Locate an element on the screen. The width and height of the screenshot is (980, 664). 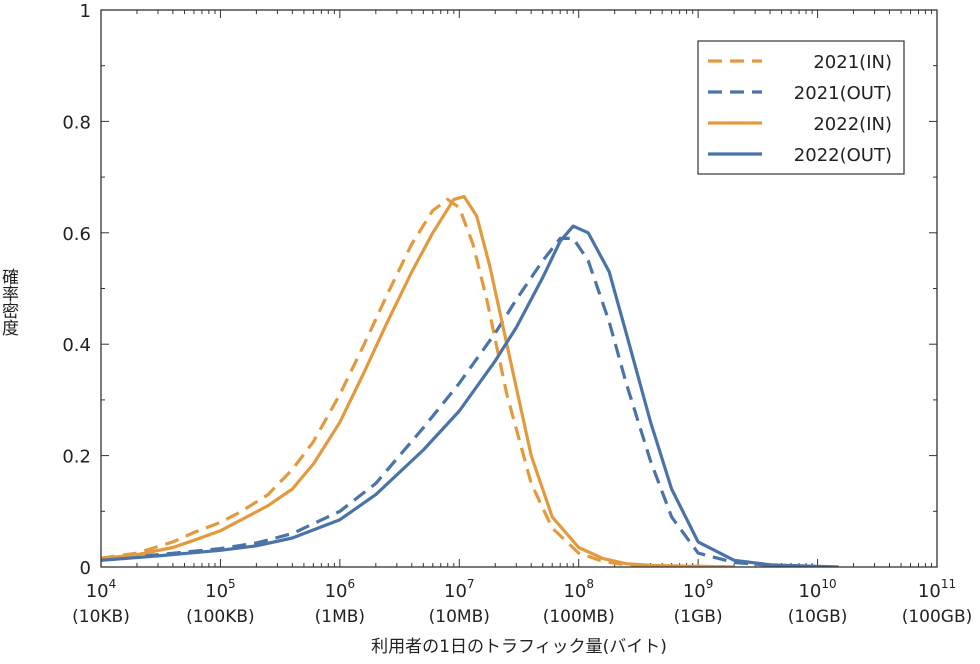
x-axis-label: 利用者の1日のトラフィック量(バイト) is located at coordinates (519, 647).